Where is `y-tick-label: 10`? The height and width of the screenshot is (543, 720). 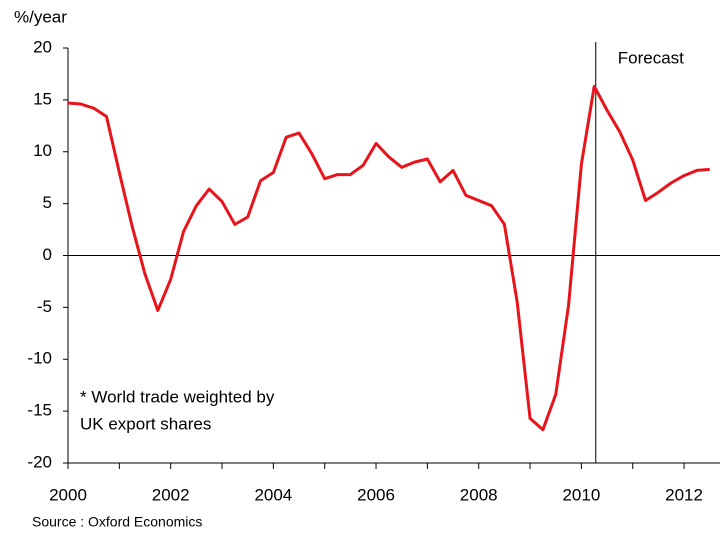 y-tick-label: 10 is located at coordinates (42, 150).